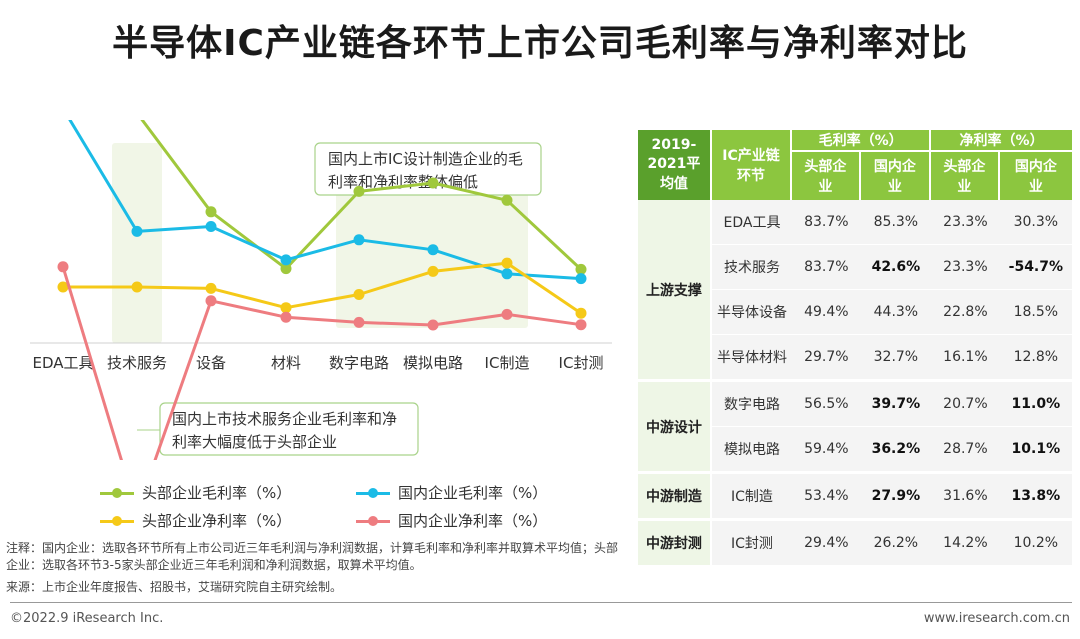  What do you see at coordinates (1035, 312) in the screenshot?
I see `table-cell: 18.5%` at bounding box center [1035, 312].